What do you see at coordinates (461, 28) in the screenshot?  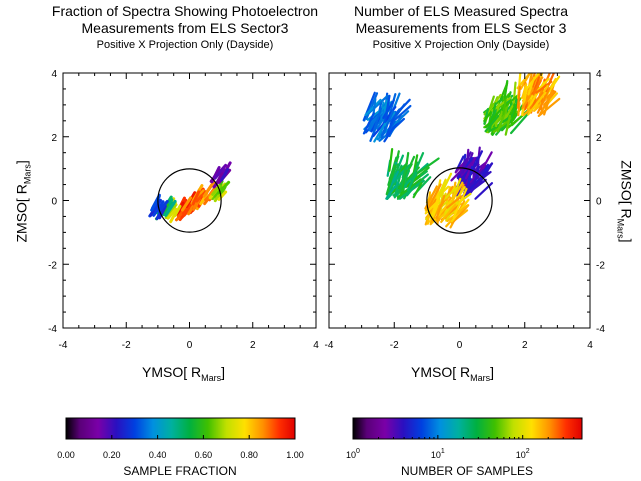 I see `right-title-line2: Measurements from ELS Sector 3` at bounding box center [461, 28].